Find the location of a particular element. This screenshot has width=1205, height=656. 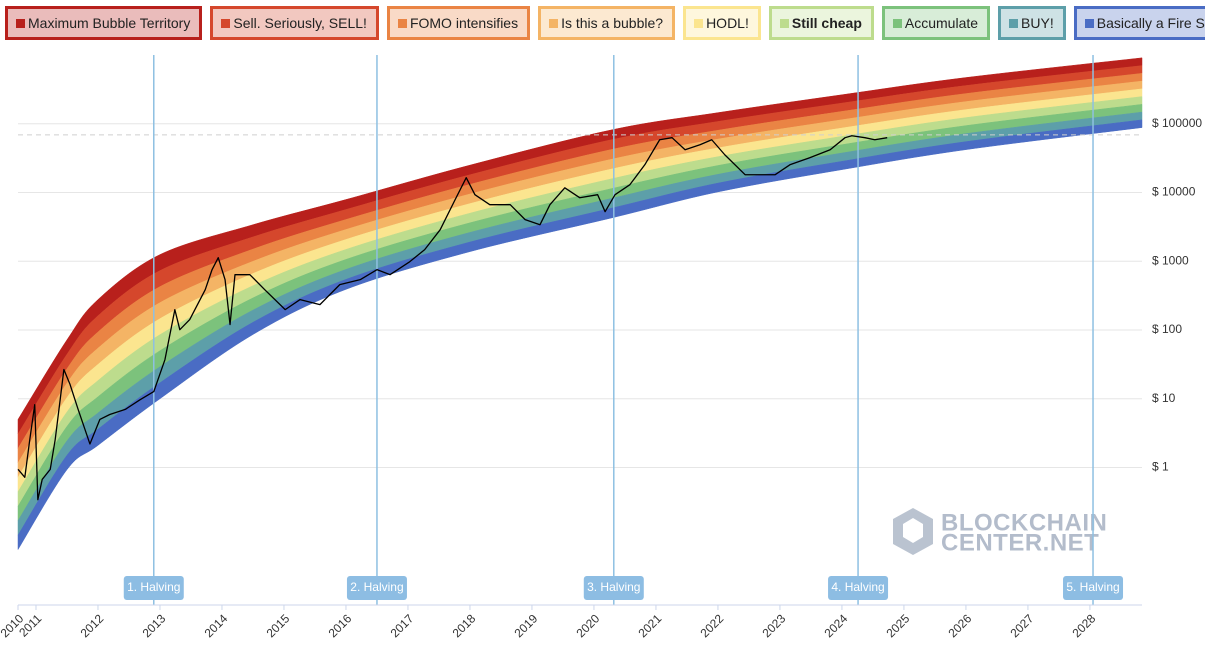

legend-item: BUY! is located at coordinates (1032, 23).